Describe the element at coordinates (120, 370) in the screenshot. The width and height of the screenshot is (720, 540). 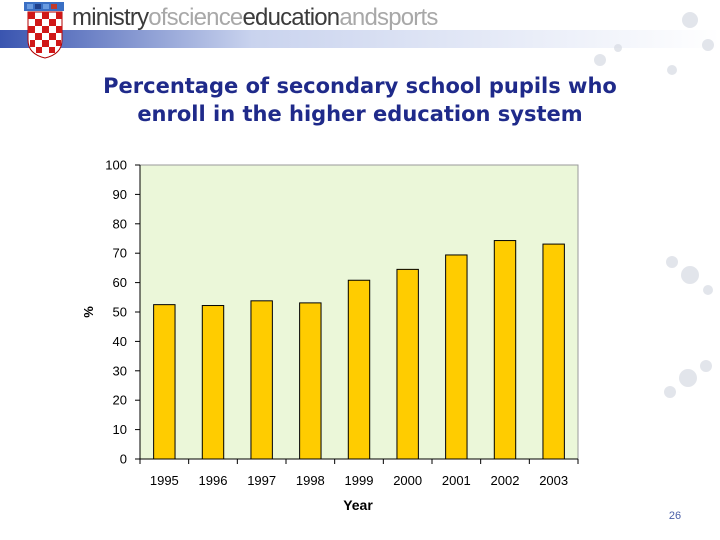
I see `y-tick-label: 30` at that location.